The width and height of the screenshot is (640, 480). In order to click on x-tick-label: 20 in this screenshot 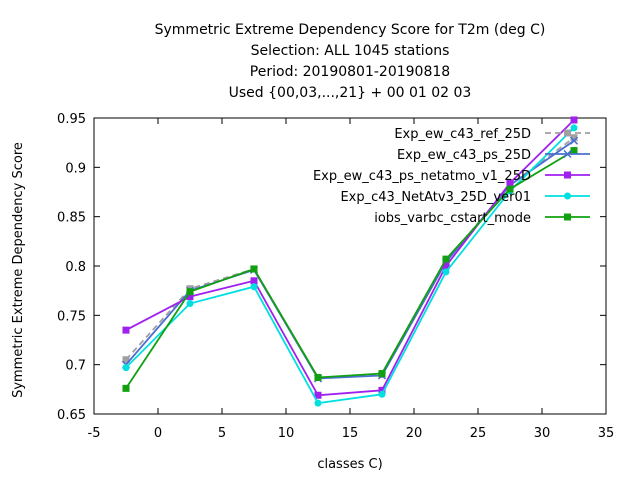, I will do `click(414, 433)`.